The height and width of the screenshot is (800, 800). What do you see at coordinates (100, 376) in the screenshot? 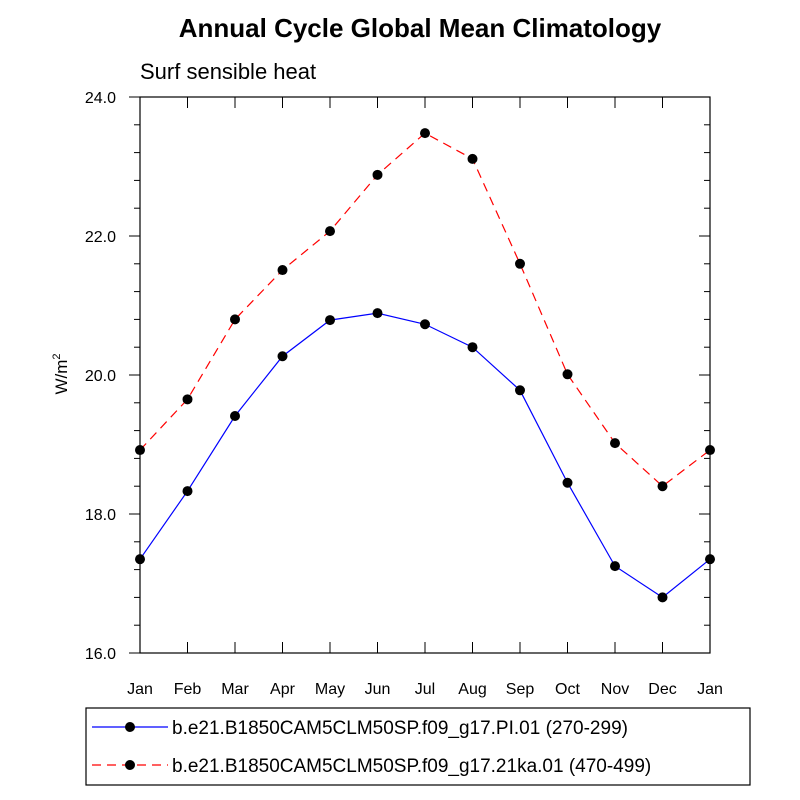
I see `y-tick-label: 20.0` at bounding box center [100, 376].